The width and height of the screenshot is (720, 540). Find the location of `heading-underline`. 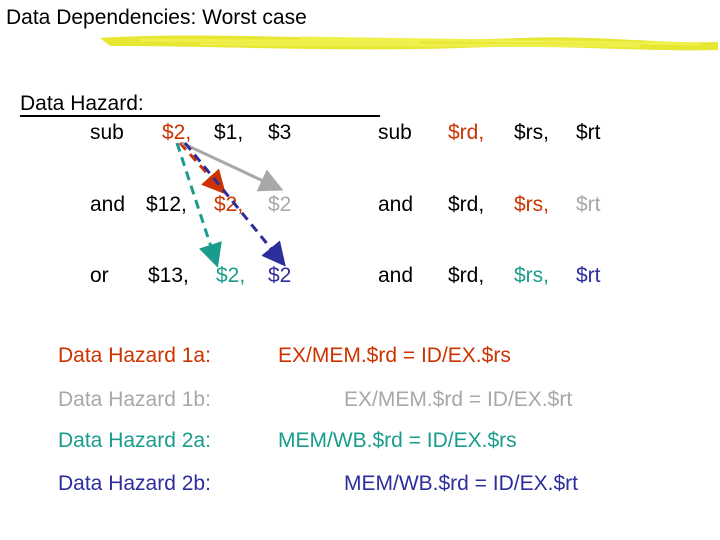

heading-underline is located at coordinates (200, 116).